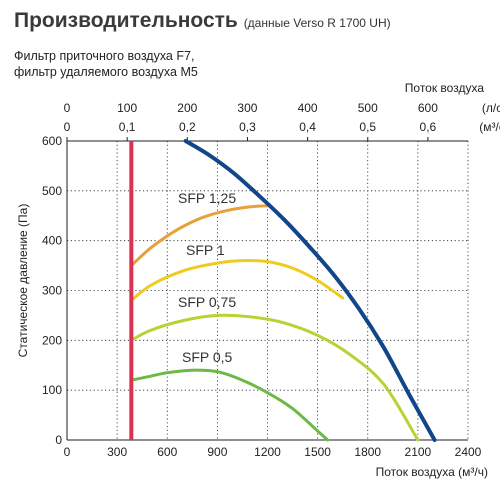  I want to click on top-axis-ls-tick-label: 200, so click(187, 108).